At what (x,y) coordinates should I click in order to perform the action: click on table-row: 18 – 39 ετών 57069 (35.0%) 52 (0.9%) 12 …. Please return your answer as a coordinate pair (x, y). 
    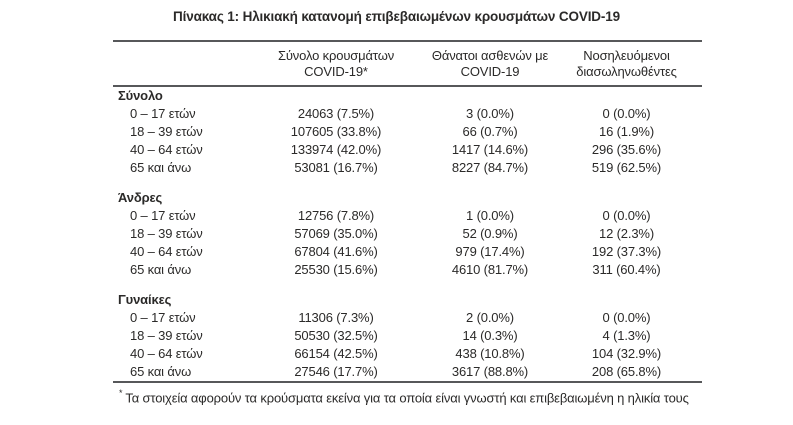
    Looking at the image, I should click on (407, 234).